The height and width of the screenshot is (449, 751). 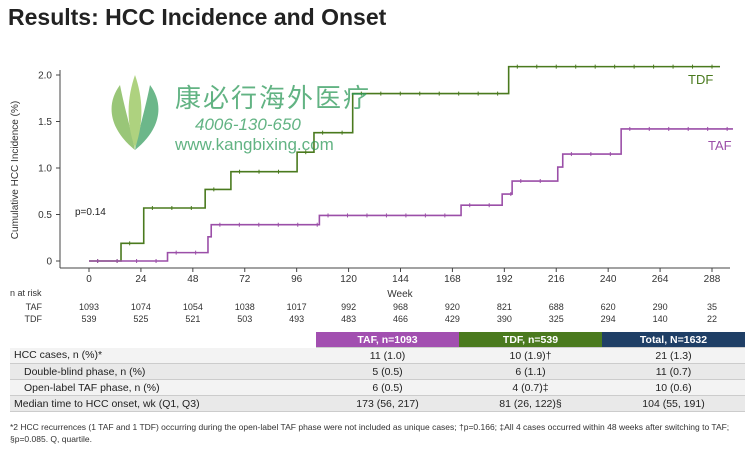 I want to click on risk-value: 493, so click(x=296, y=319).